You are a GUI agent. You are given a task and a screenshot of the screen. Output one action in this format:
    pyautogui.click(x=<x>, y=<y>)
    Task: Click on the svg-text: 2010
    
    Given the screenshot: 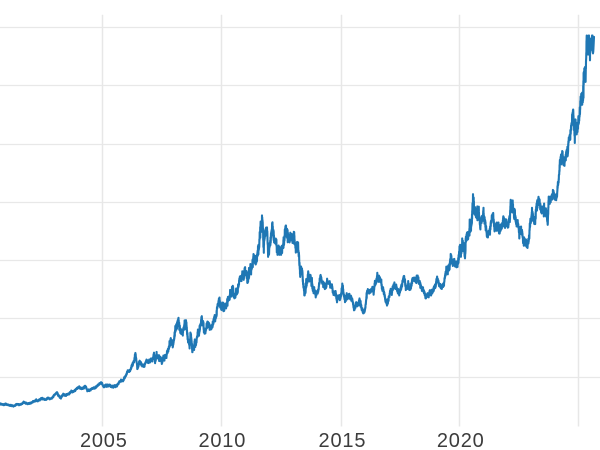 What is the action you would take?
    pyautogui.click(x=222, y=440)
    